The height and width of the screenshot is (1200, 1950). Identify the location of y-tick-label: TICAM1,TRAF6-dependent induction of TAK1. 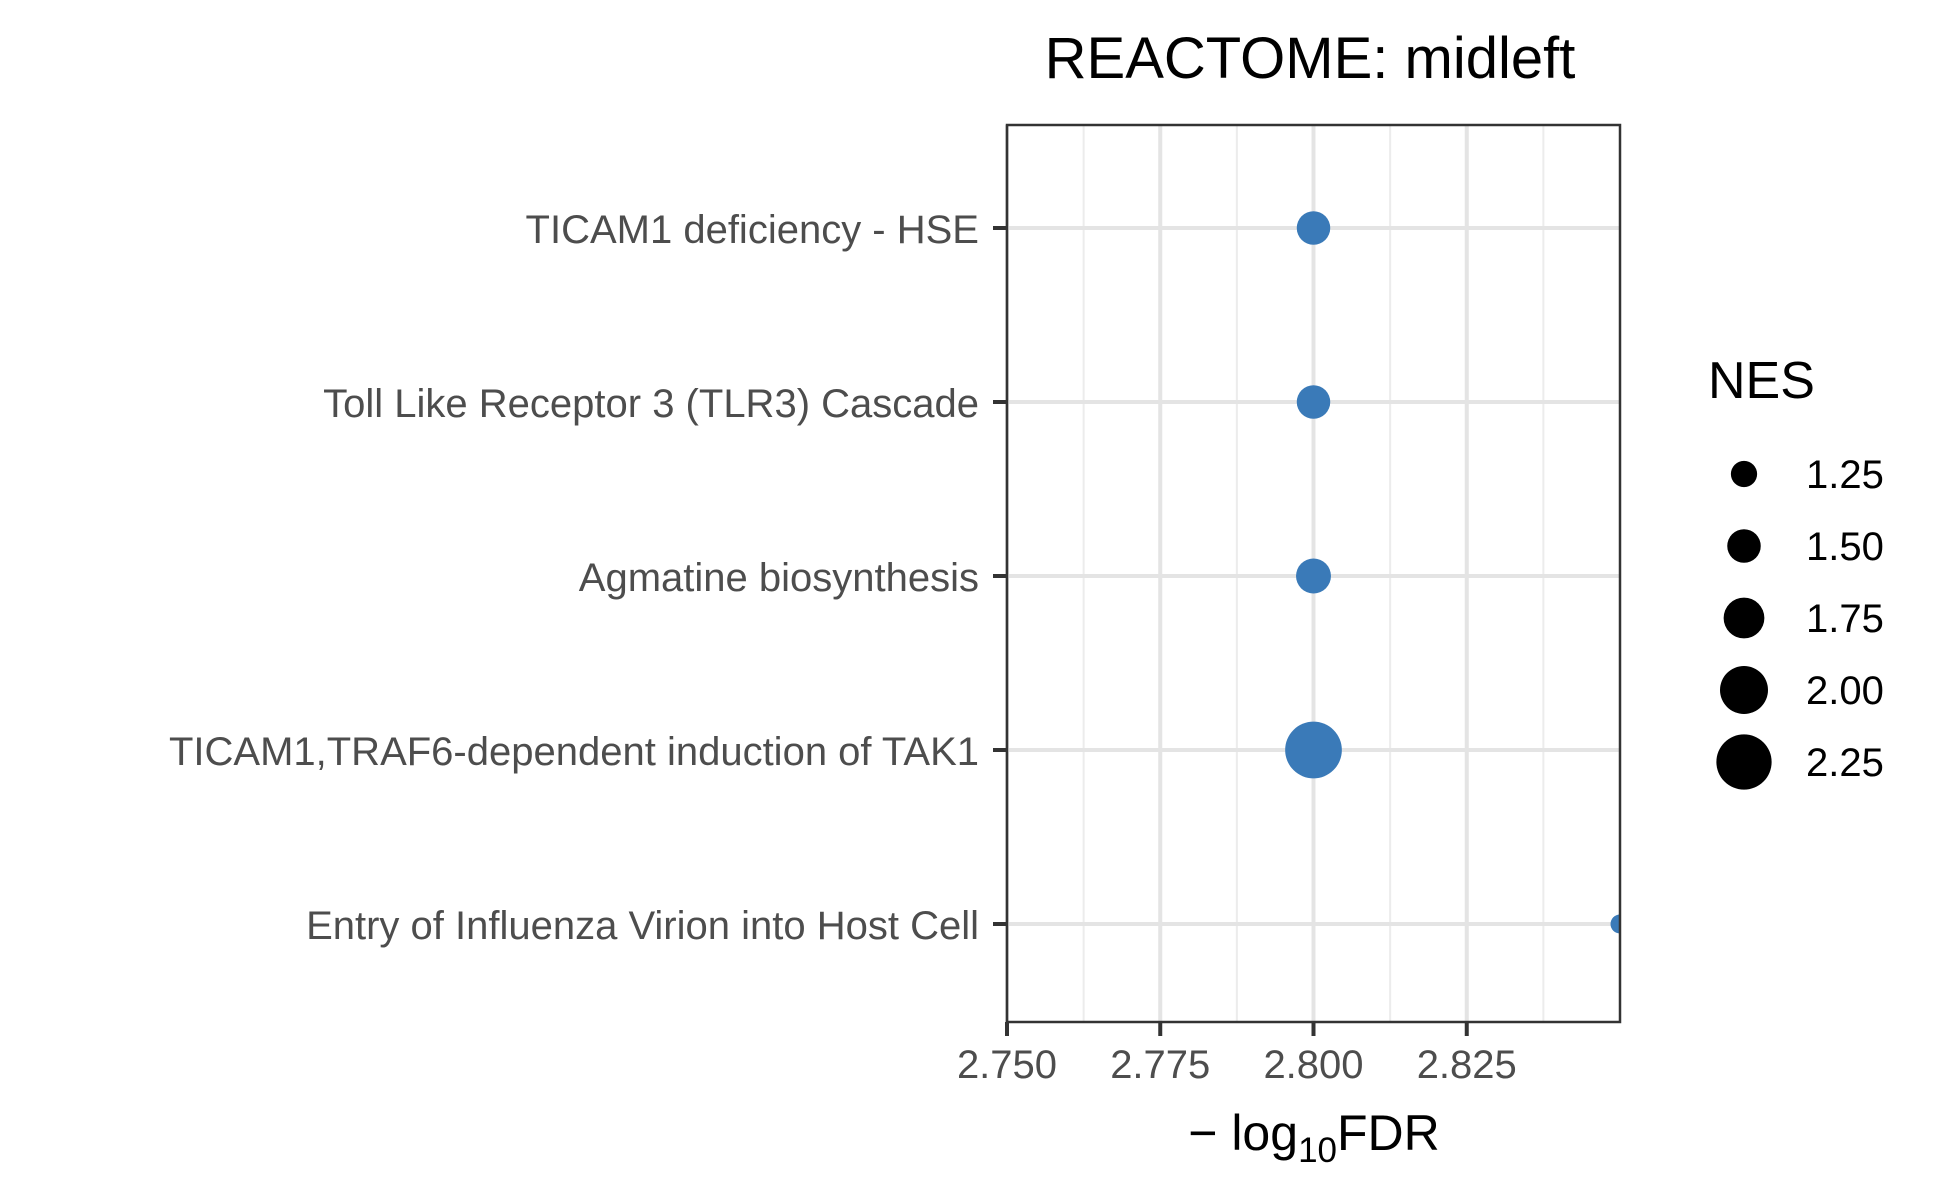
(574, 752).